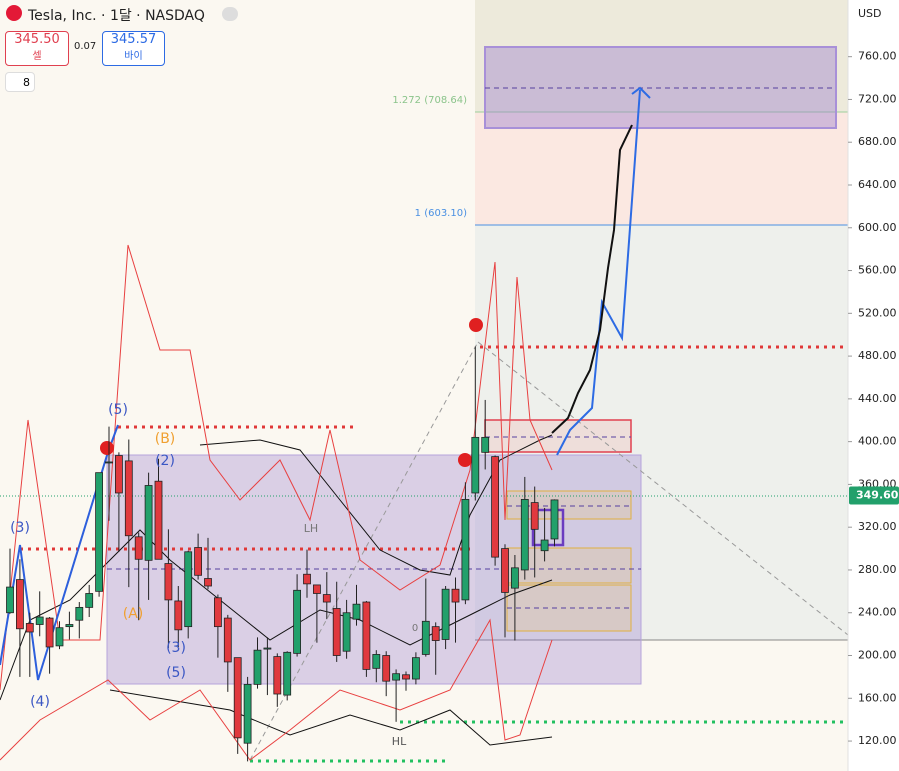 The height and width of the screenshot is (771, 899). I want to click on annotation: 0, so click(415, 628).